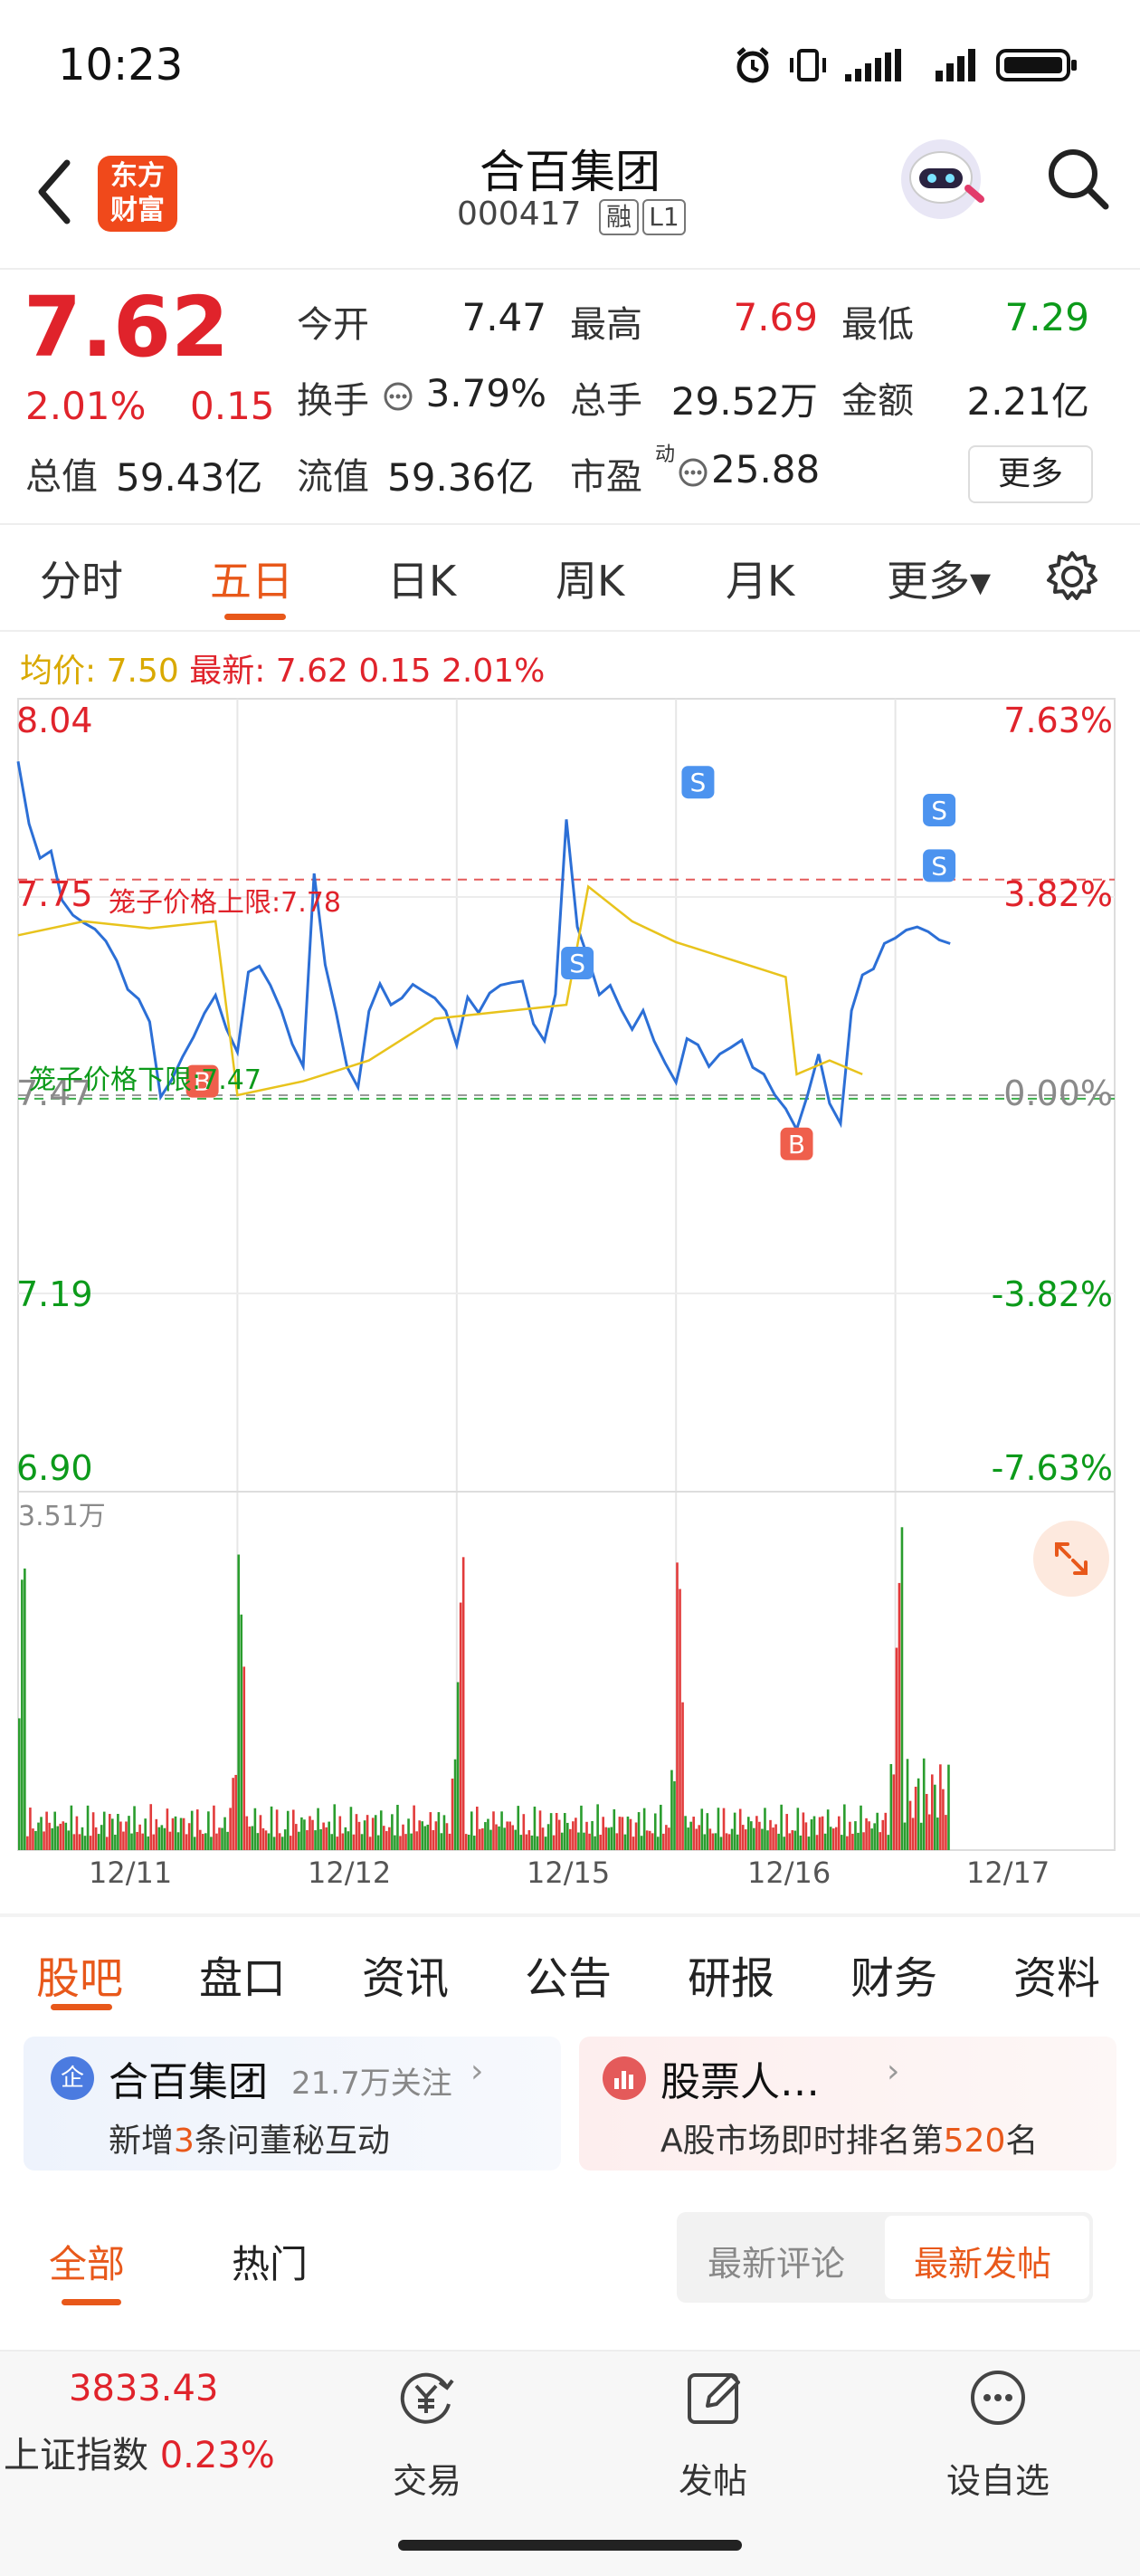 This screenshot has width=1140, height=2576. I want to click on add-watchlist-icon, so click(998, 2397).